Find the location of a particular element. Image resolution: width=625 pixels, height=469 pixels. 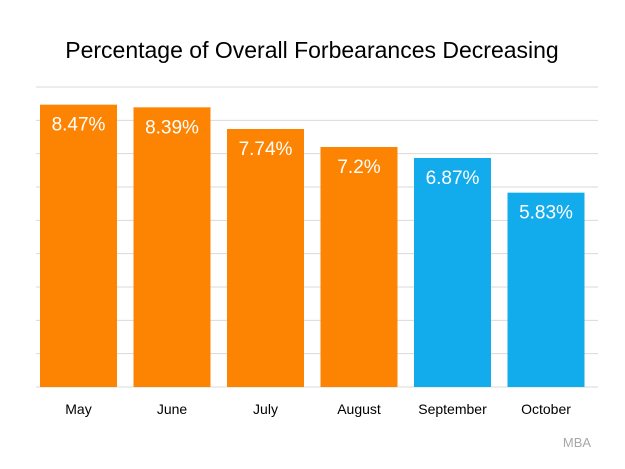

bar-september is located at coordinates (452, 272).